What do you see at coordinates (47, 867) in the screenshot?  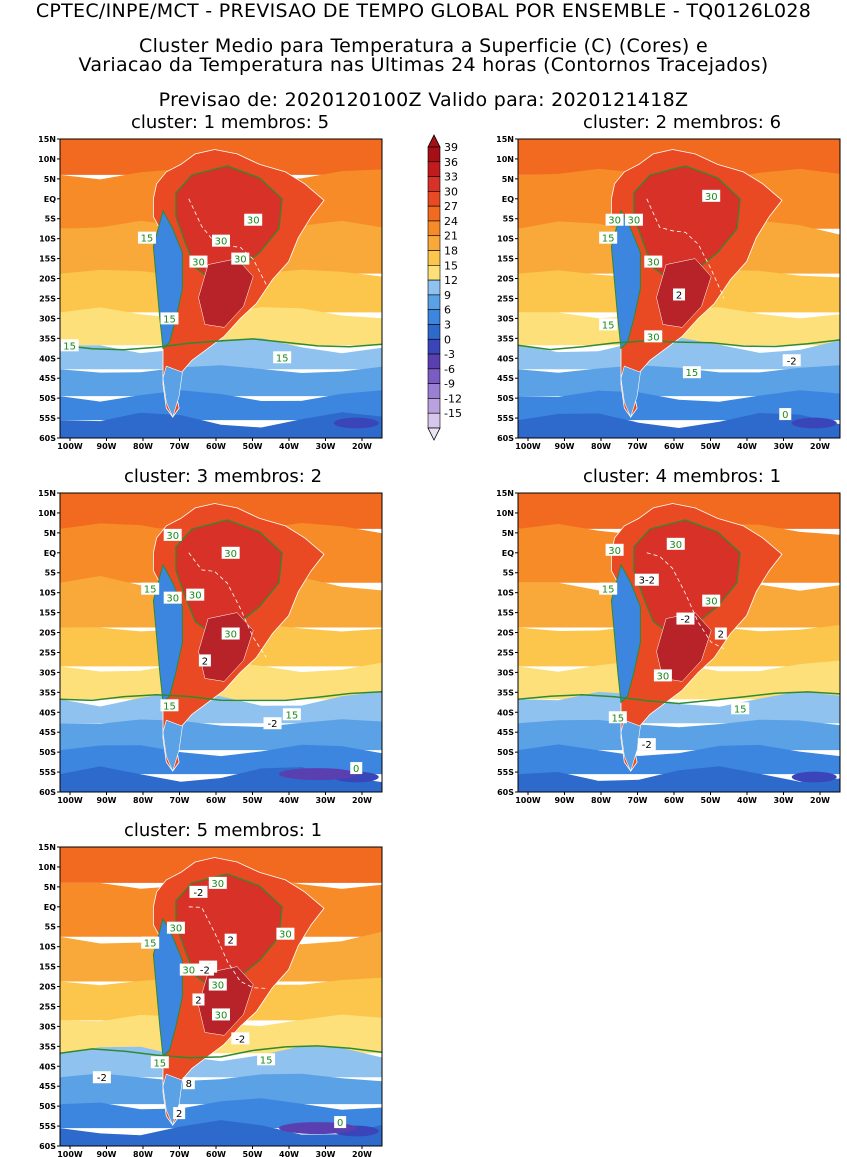 I see `lat-tick-label: 10N` at bounding box center [47, 867].